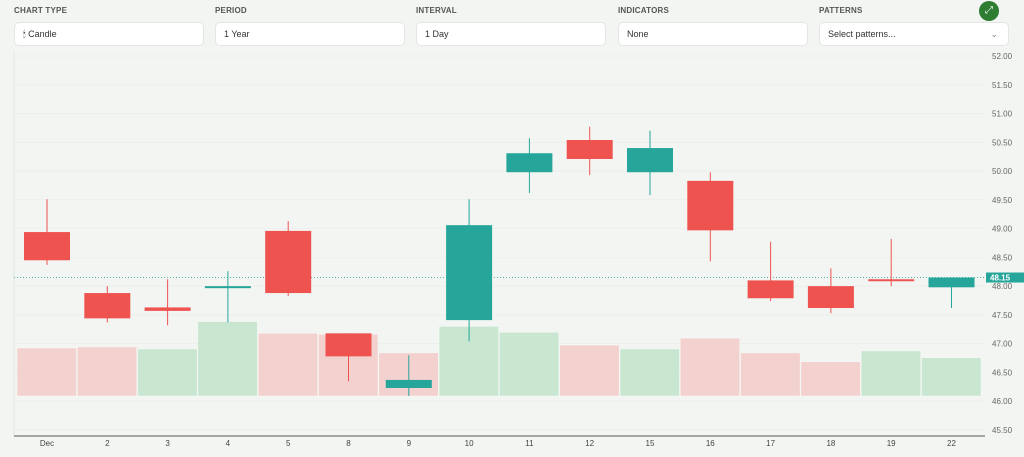  What do you see at coordinates (1002, 114) in the screenshot?
I see `y-tick-label: 51.00` at bounding box center [1002, 114].